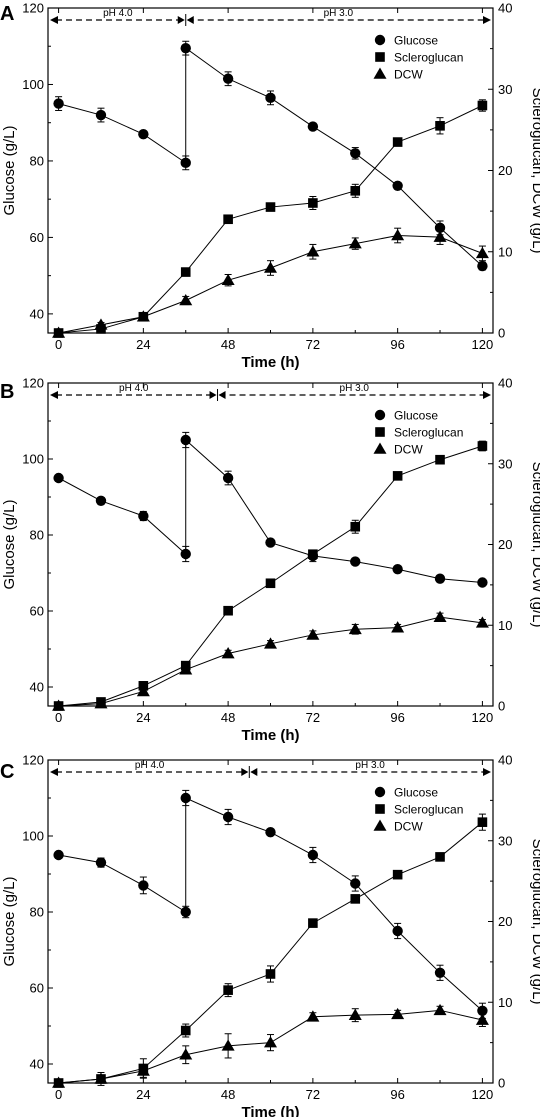  What do you see at coordinates (408, 450) in the screenshot?
I see `legend-label-dcw: DCW` at bounding box center [408, 450].